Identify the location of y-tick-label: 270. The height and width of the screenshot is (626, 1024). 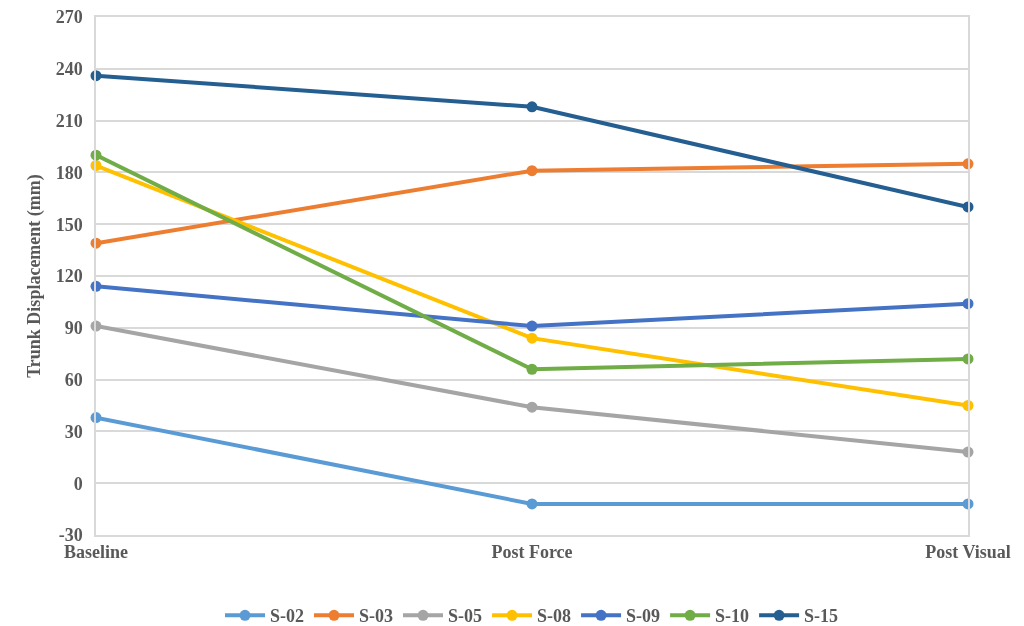
(69, 17).